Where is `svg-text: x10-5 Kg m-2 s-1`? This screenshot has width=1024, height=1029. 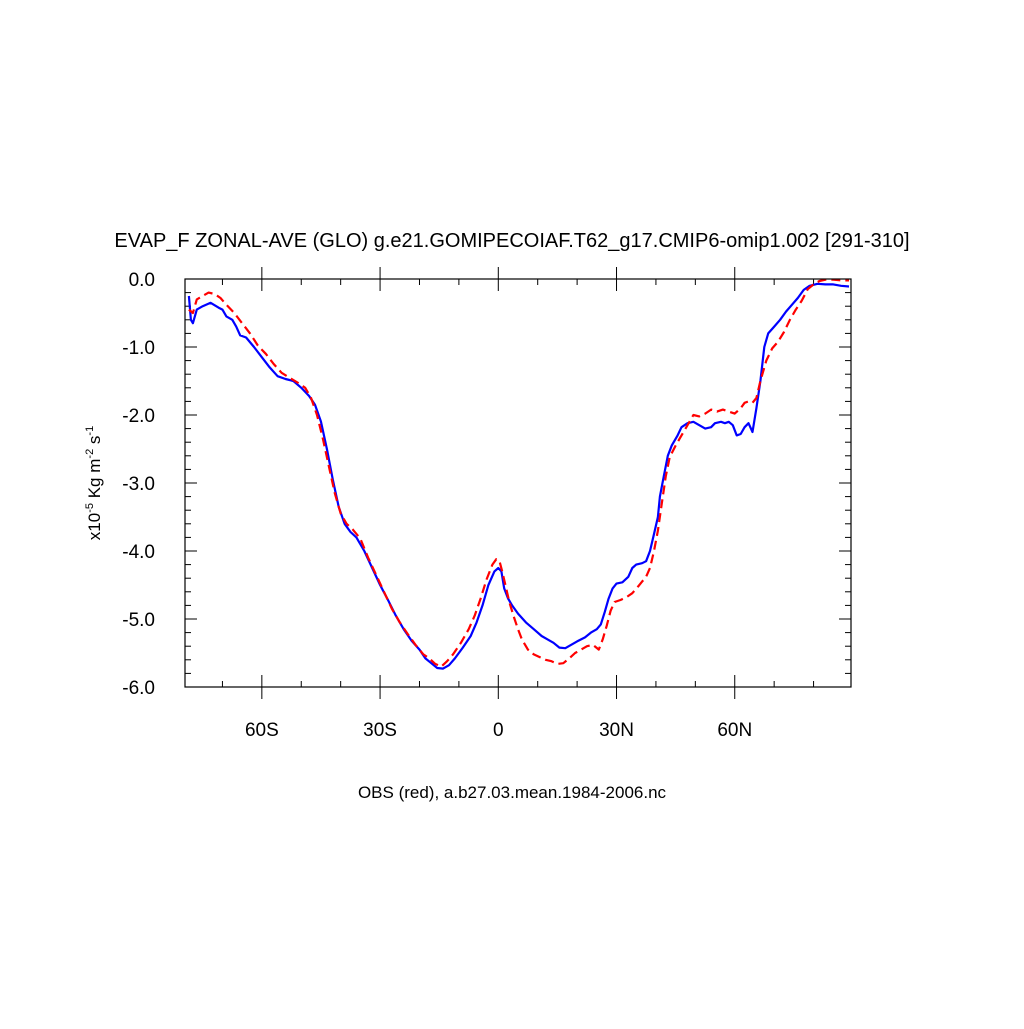
svg-text: x10-5 Kg m-2 s-1 is located at coordinates (94, 483).